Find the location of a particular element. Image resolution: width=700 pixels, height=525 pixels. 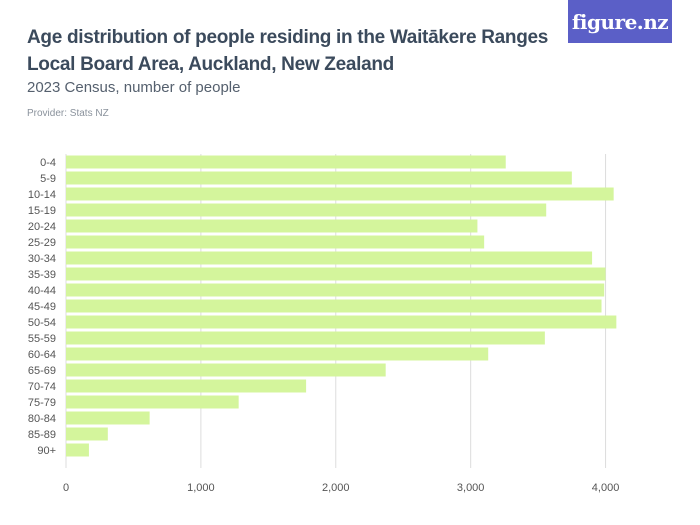

category-label: 70-74 is located at coordinates (42, 387).